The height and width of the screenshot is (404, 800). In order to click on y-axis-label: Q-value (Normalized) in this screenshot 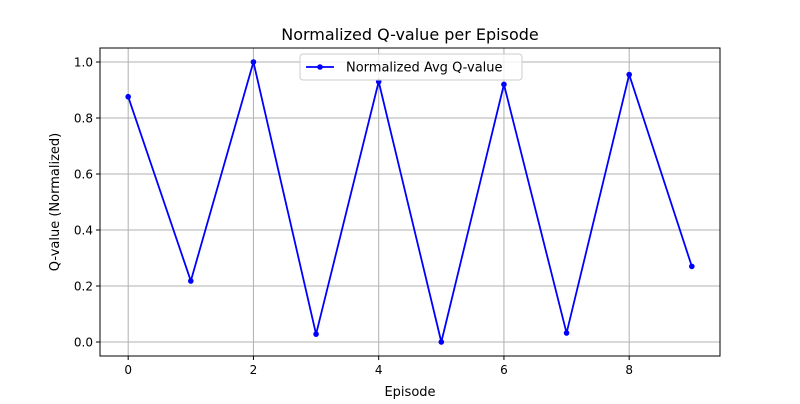, I will do `click(55, 202)`.